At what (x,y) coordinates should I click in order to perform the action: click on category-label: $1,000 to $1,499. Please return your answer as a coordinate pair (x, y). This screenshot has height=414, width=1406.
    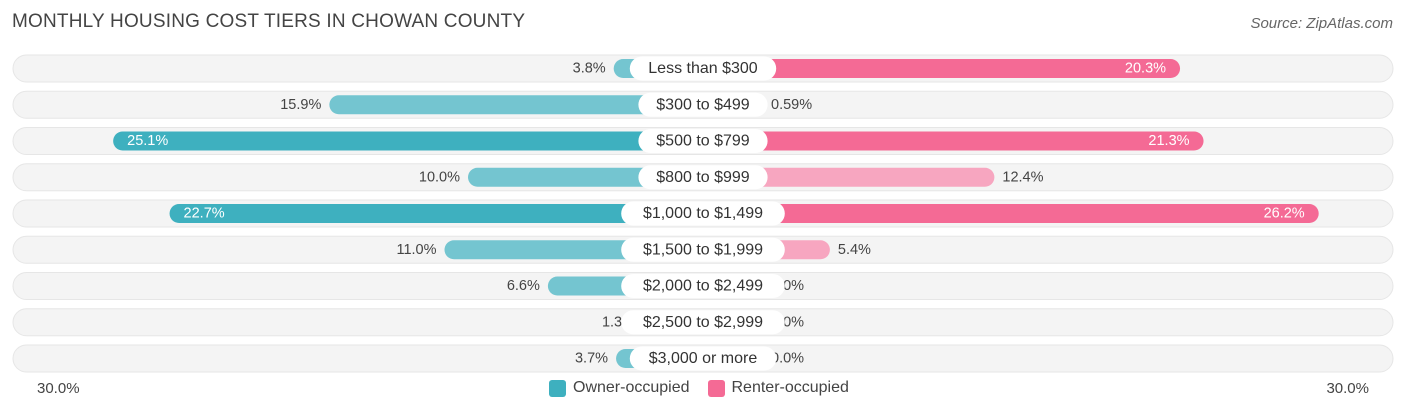
    Looking at the image, I should click on (703, 213).